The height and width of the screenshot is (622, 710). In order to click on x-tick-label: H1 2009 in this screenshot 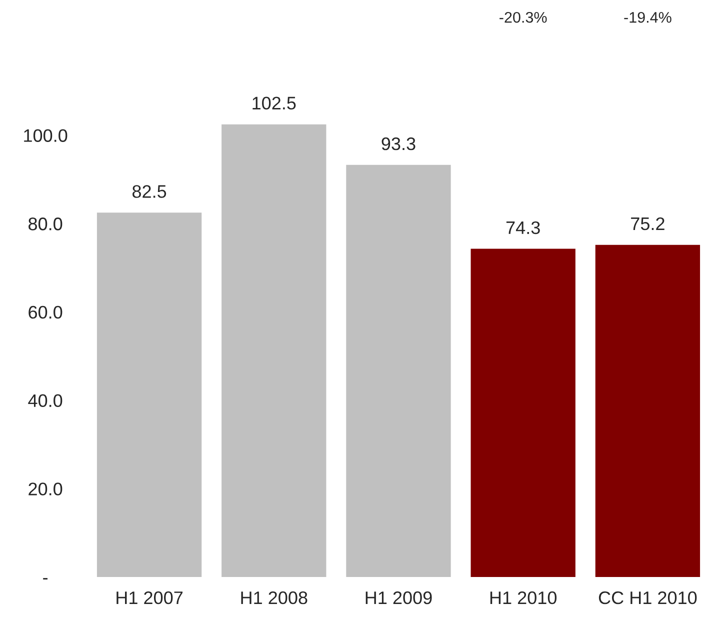, I will do `click(399, 597)`.